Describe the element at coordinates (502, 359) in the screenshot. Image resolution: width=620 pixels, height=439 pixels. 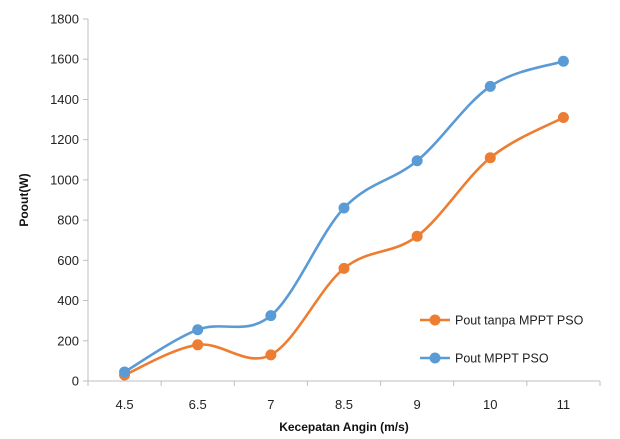
I see `legend-label: Pout MPPT PSO` at that location.